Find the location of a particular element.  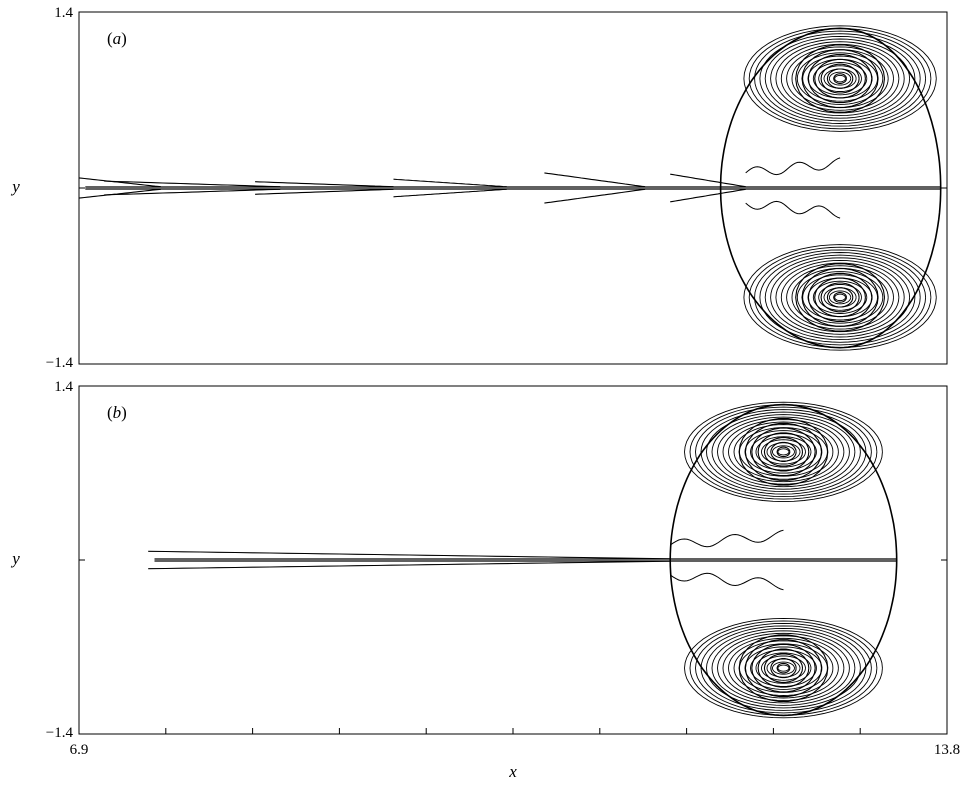

x-ticks: 6.9 13.8 is located at coordinates (515, 743).